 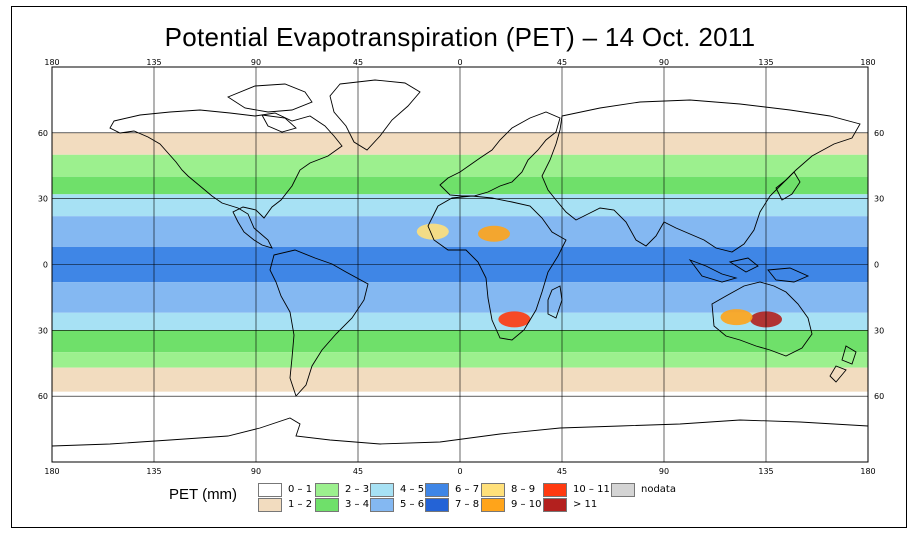 What do you see at coordinates (300, 504) in the screenshot?
I see `legend-label: 1 – 2` at bounding box center [300, 504].